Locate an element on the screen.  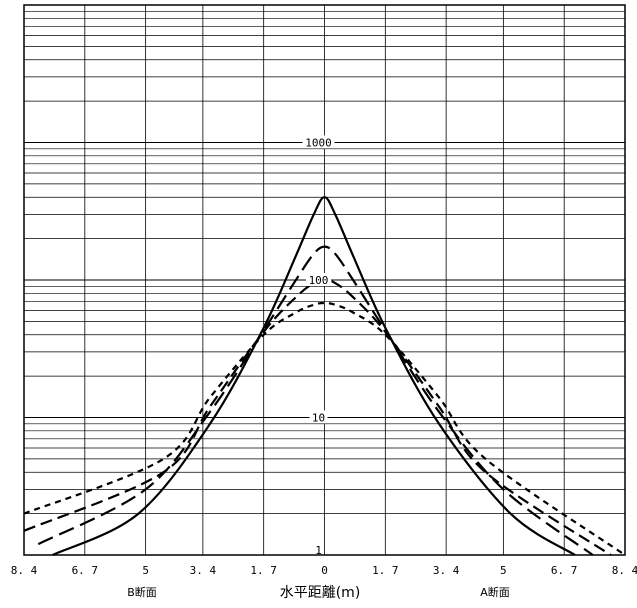
section-label-left: B断面 is located at coordinates (142, 592).